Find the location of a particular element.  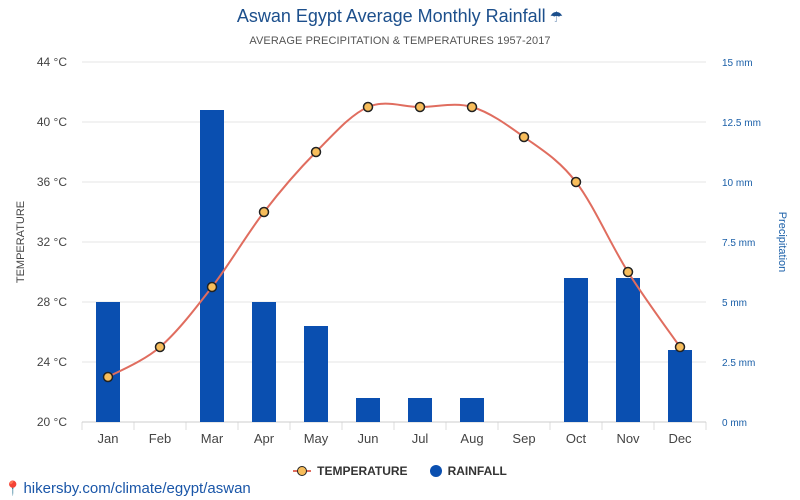

y-left-axis-title: TEMPERATURE is located at coordinates (21, 242).